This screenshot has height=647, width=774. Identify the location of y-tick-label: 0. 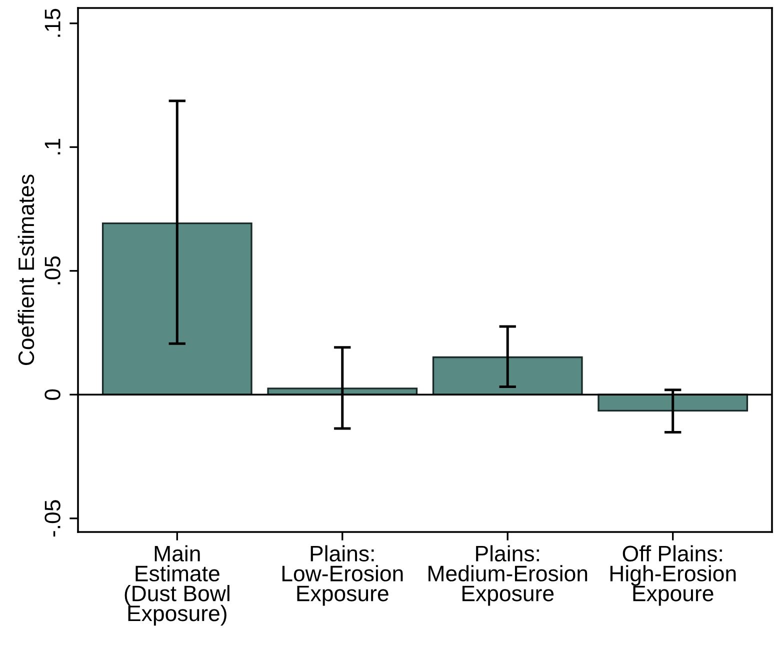
(52, 394).